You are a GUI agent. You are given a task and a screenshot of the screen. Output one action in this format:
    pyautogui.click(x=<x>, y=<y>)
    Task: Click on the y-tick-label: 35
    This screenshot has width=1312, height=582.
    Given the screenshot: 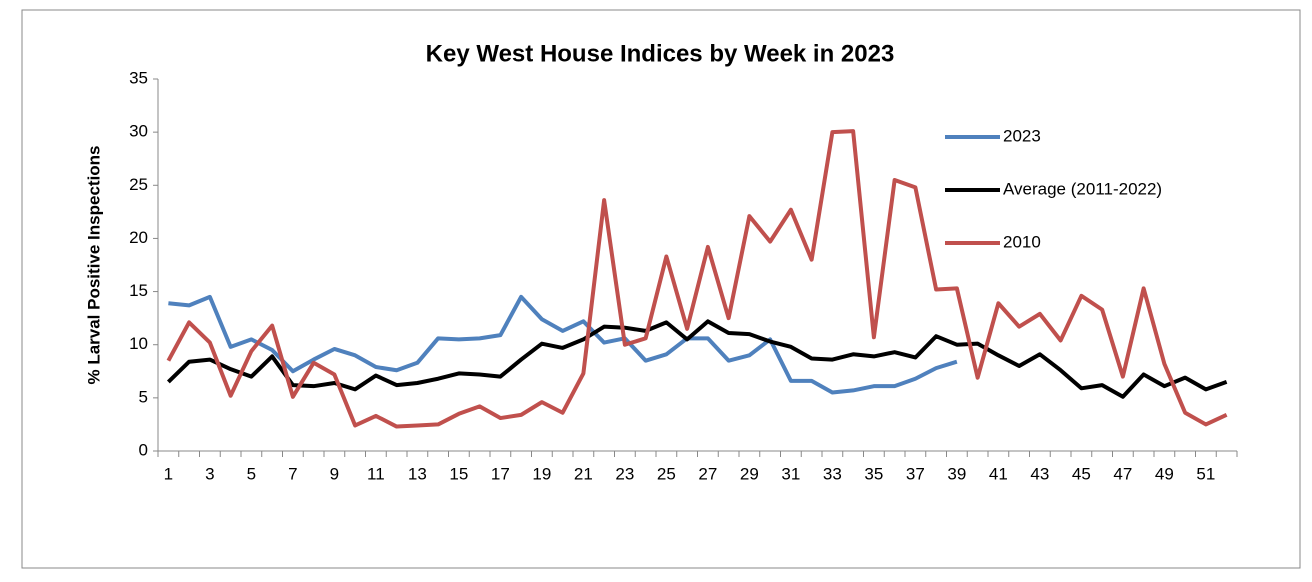 What is the action you would take?
    pyautogui.click(x=138, y=77)
    